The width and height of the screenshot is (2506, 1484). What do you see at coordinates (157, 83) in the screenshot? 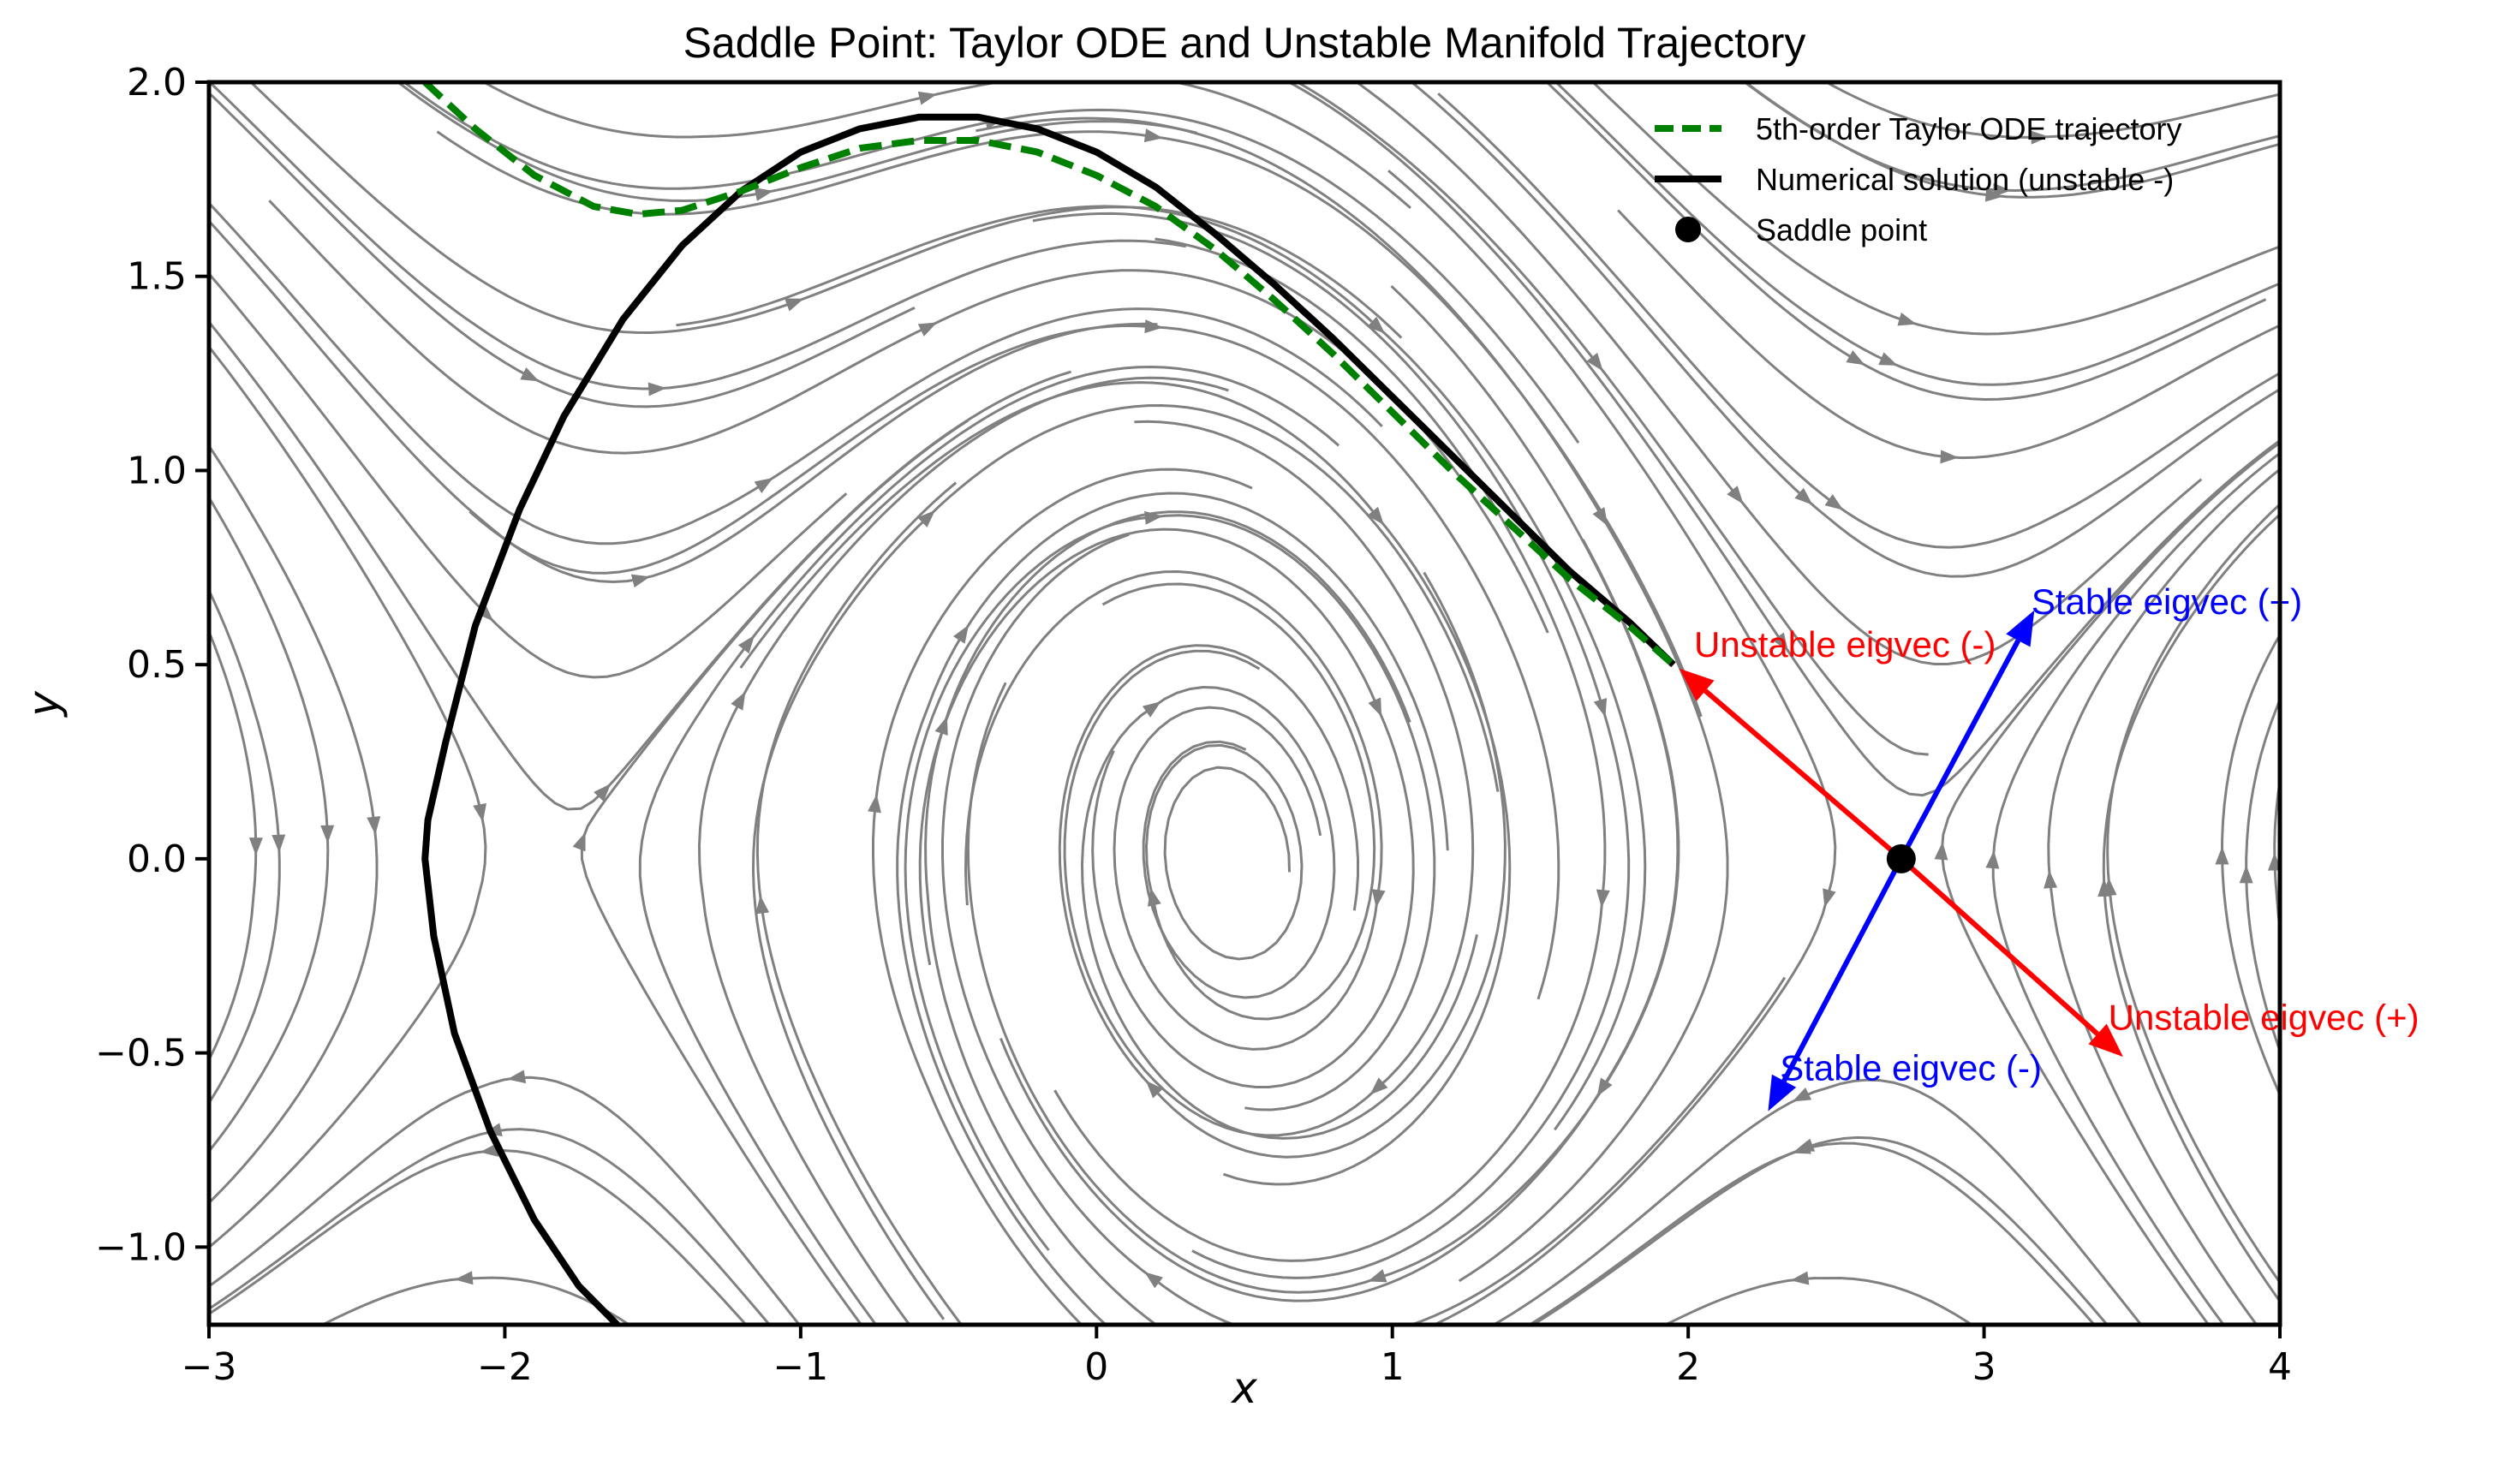
I see `y-tick-label: 2.0` at bounding box center [157, 83].